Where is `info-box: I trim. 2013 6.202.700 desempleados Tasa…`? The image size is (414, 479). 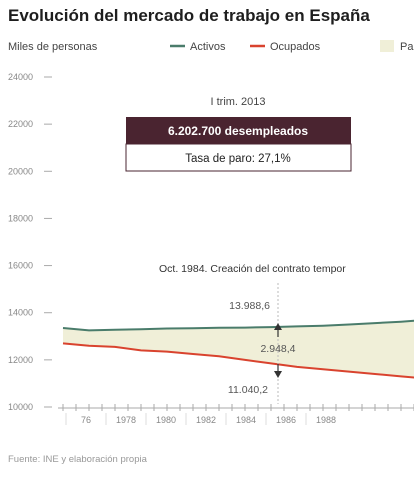
info-box: I trim. 2013 6.202.700 desempleados Tasa… is located at coordinates (238, 134).